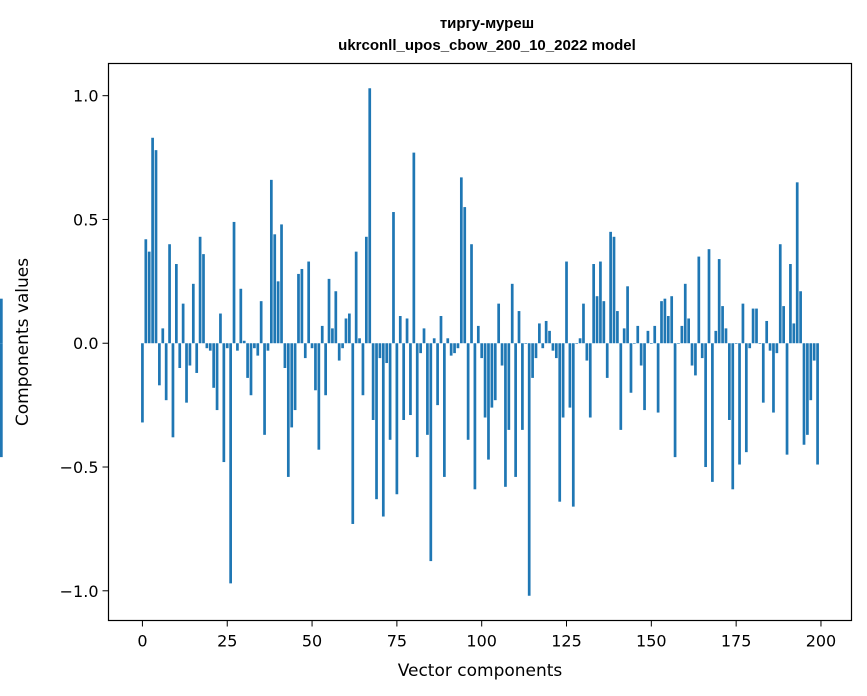  Describe the element at coordinates (481, 641) in the screenshot. I see `x-tick-label: 100` at that location.